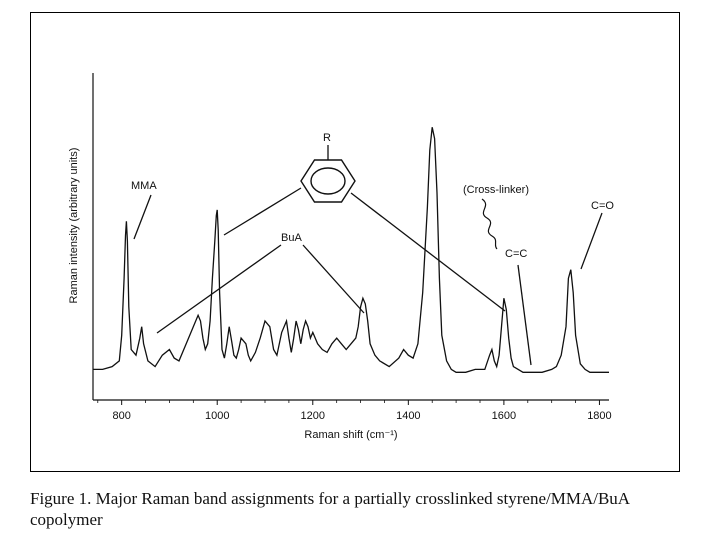 The width and height of the screenshot is (728, 546). I want to click on annotation-c-c: C=C, so click(516, 254).